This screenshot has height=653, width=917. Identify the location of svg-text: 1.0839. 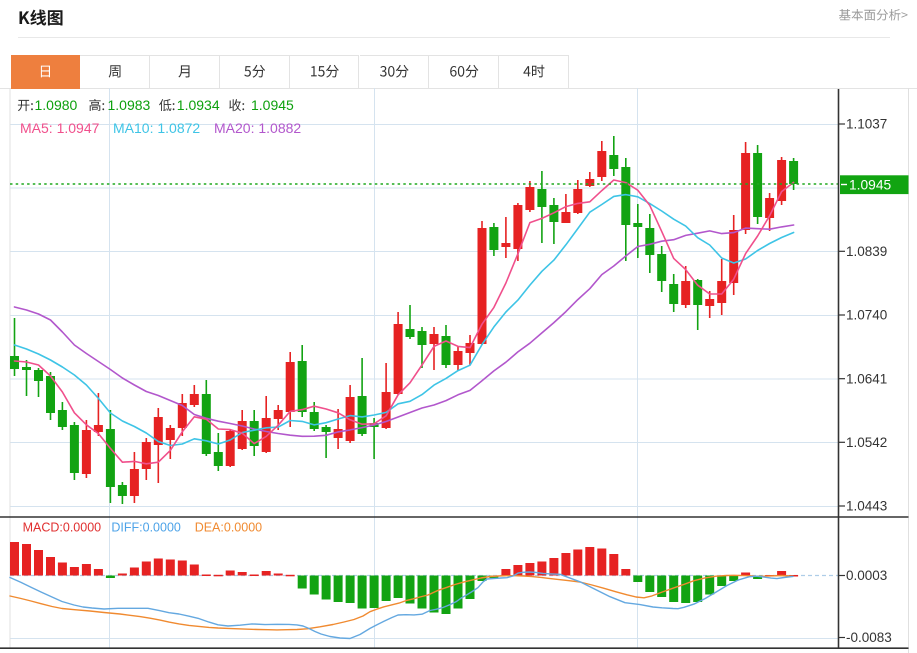
(866, 251).